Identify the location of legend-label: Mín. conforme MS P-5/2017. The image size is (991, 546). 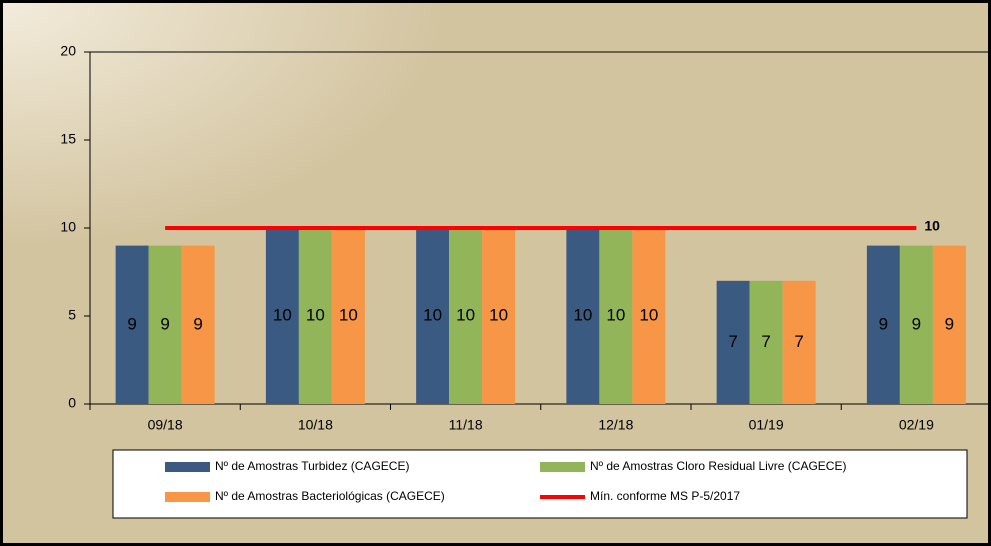
(665, 496).